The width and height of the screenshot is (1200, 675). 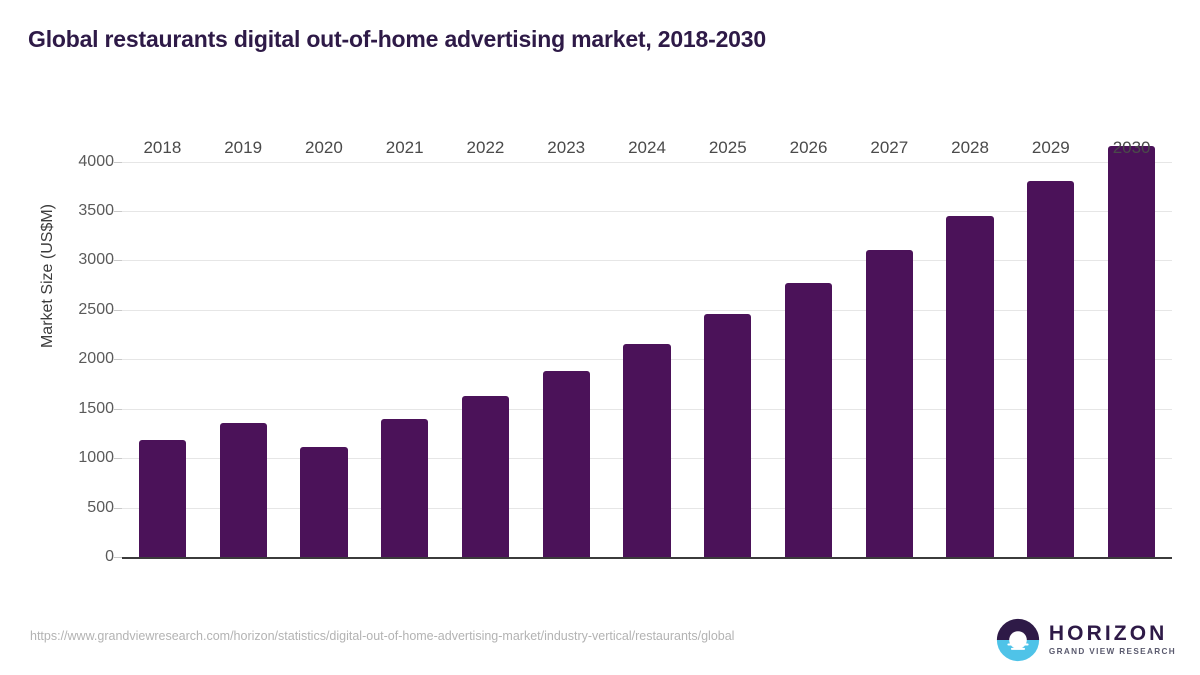 What do you see at coordinates (647, 558) in the screenshot?
I see `axis-baseline` at bounding box center [647, 558].